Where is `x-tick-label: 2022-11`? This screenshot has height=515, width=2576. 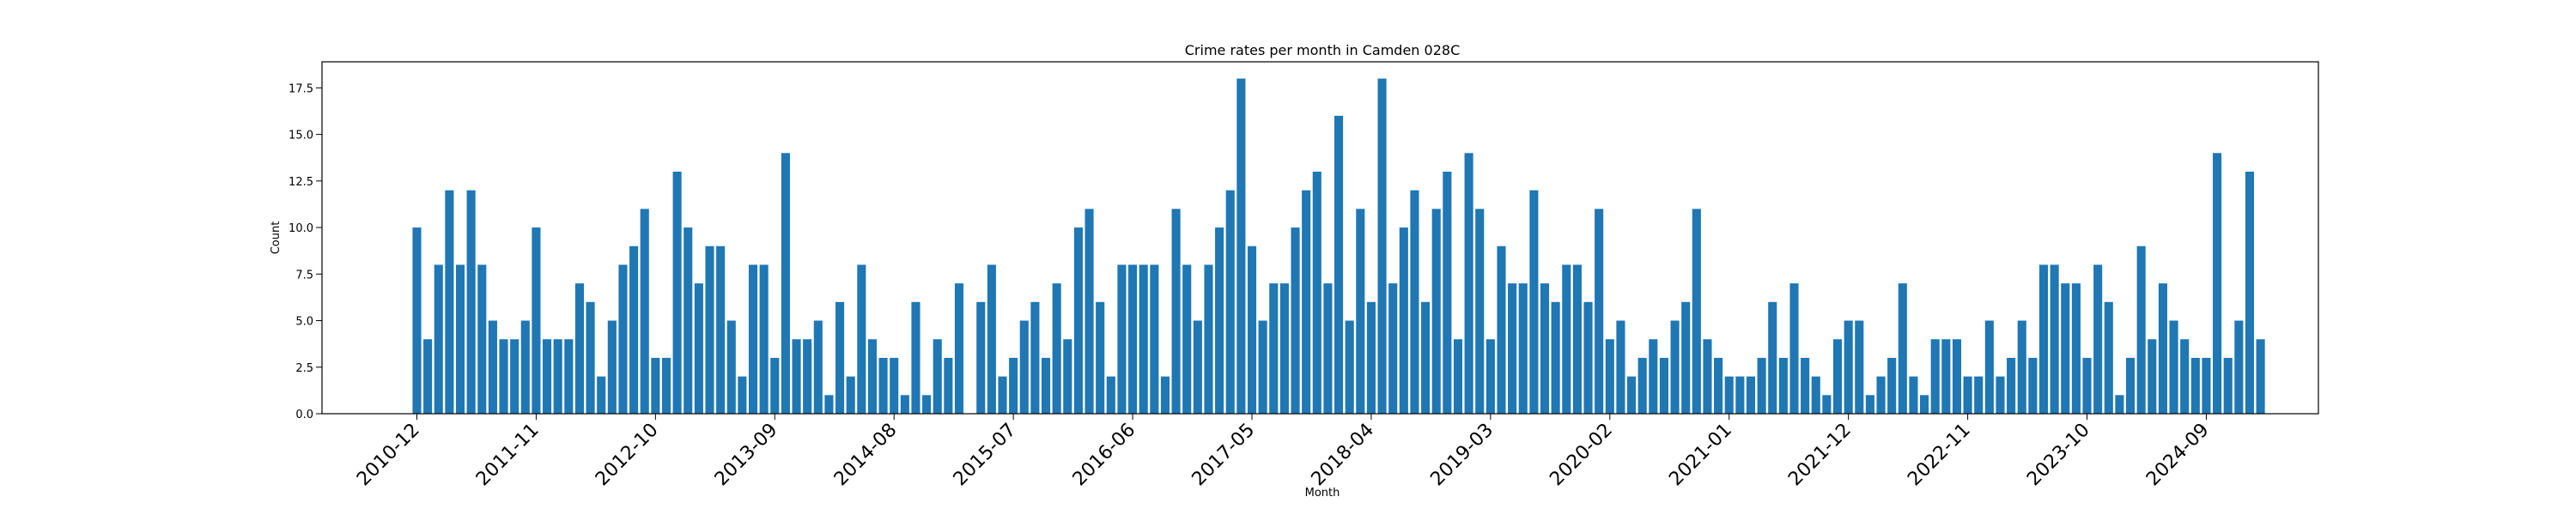 x-tick-label: 2022-11 is located at coordinates (1939, 455).